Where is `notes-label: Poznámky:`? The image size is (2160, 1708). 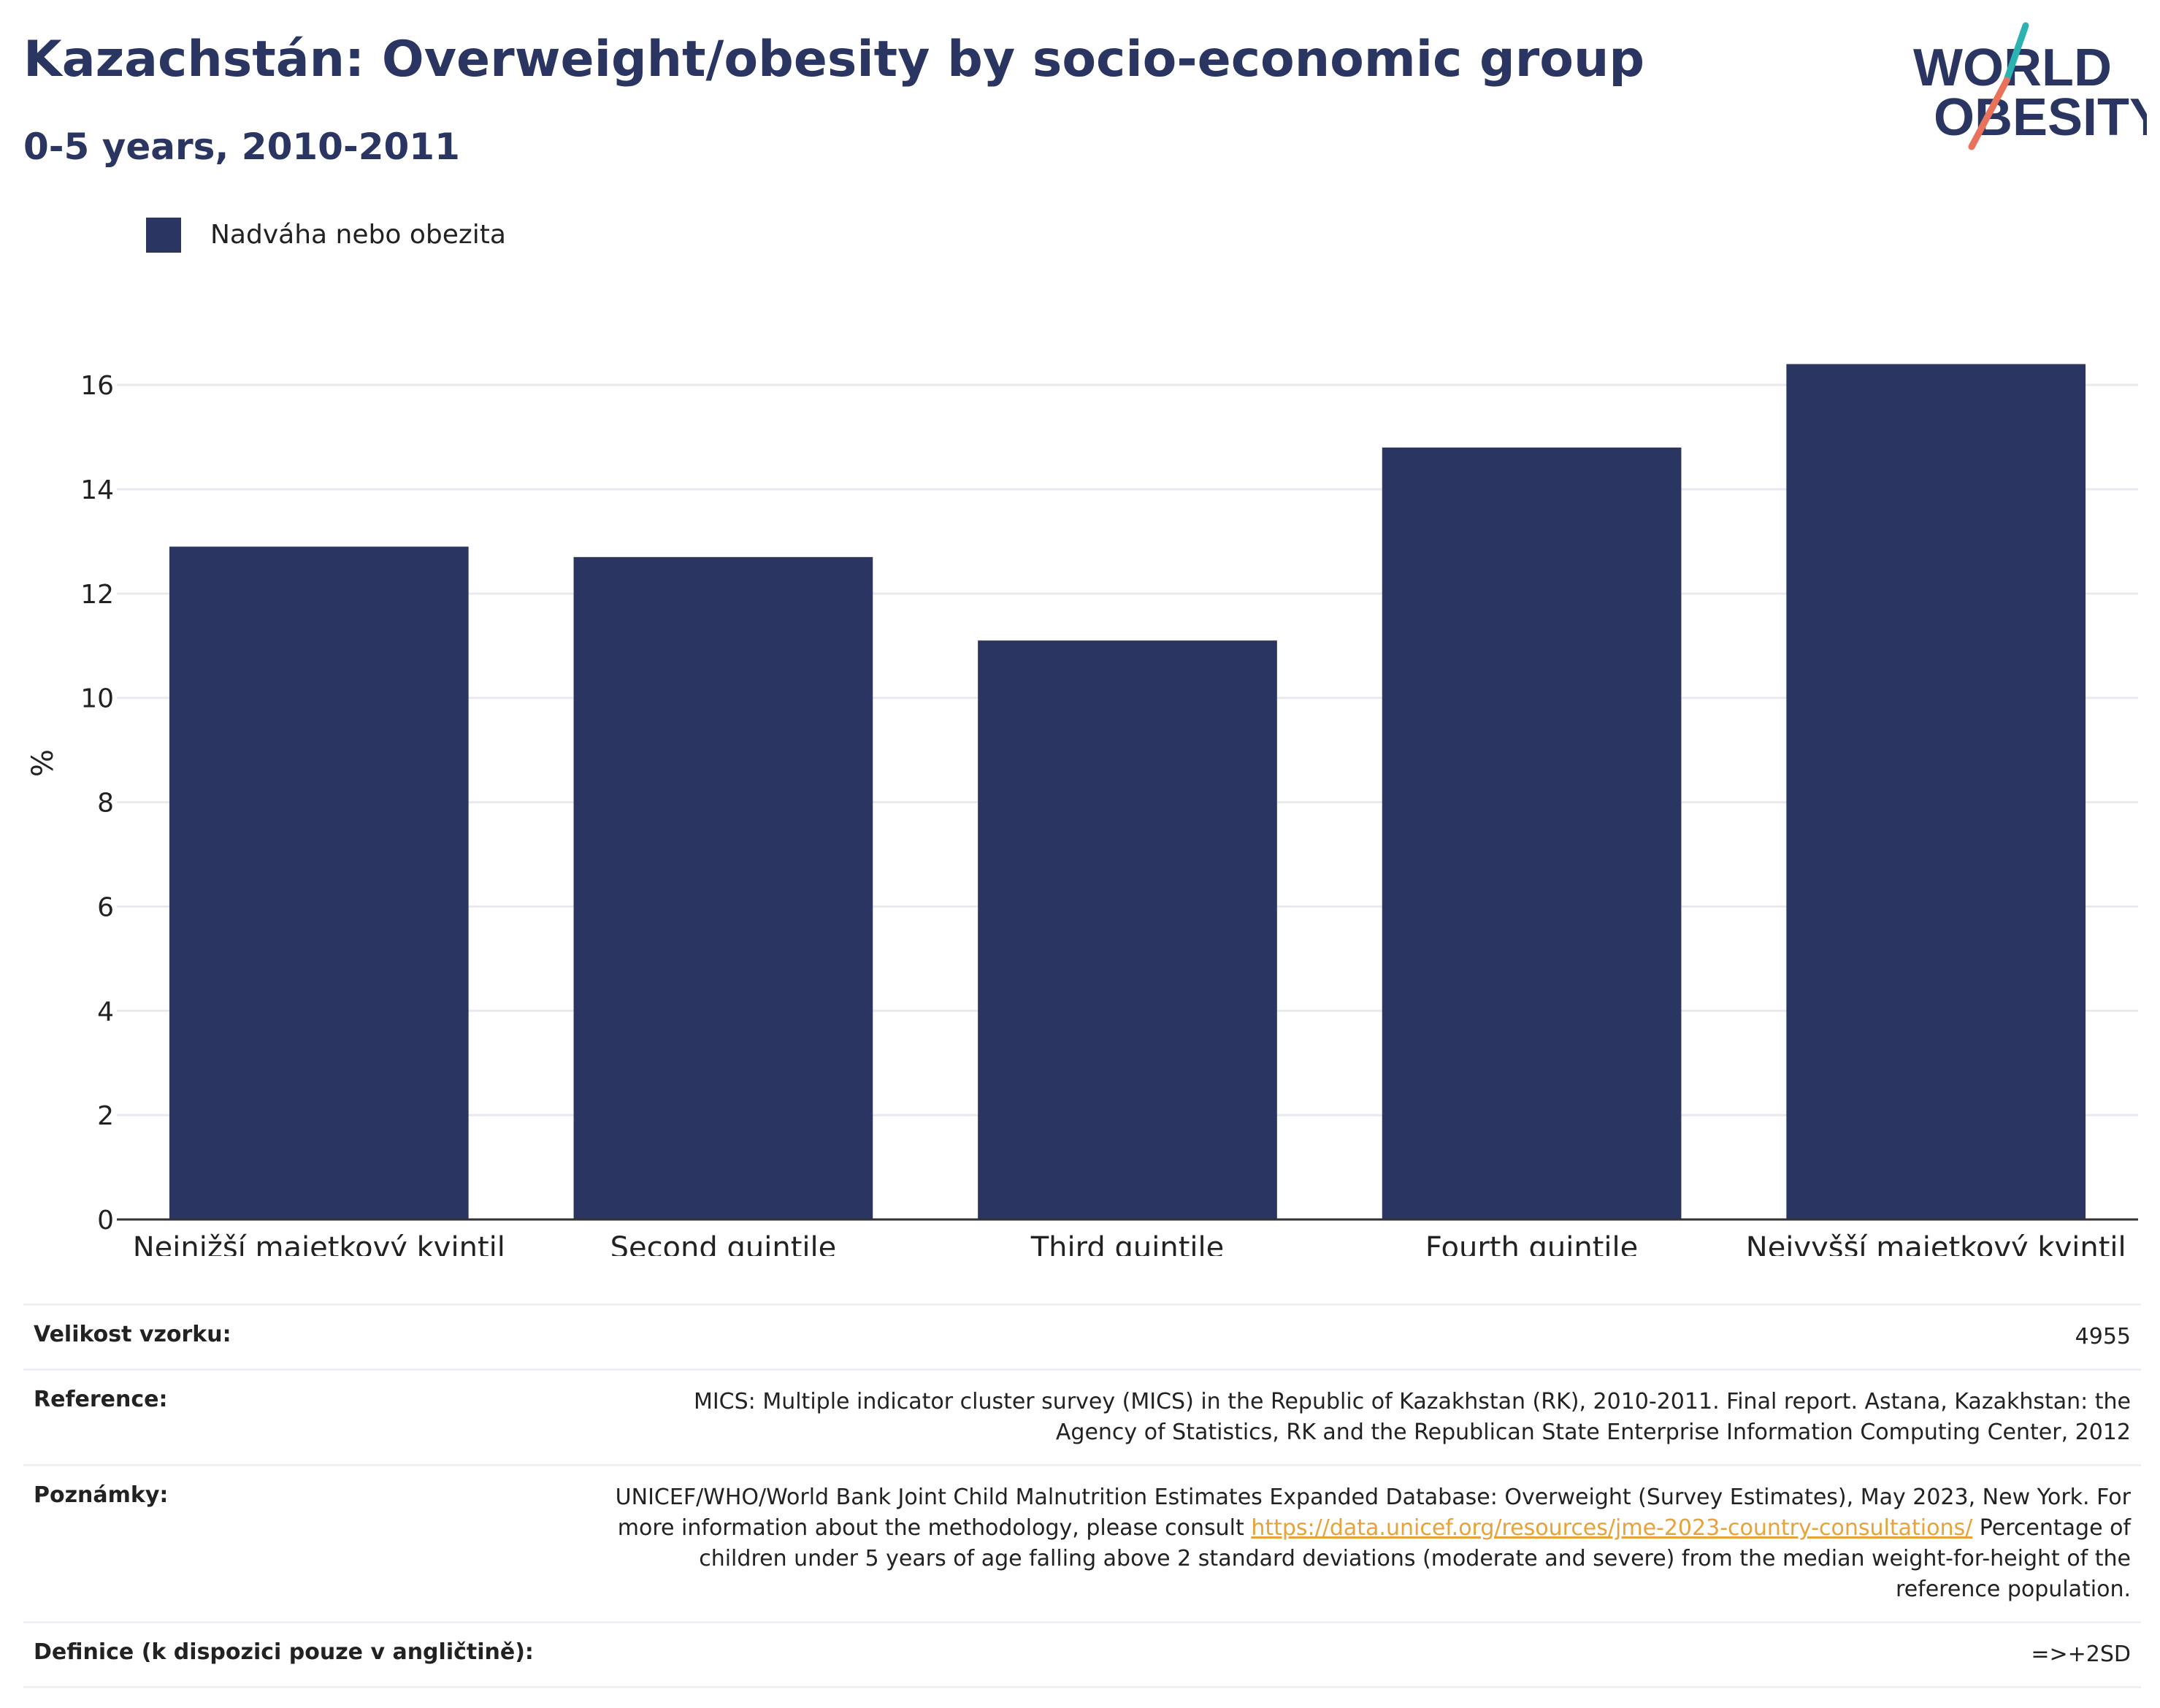 notes-label: Poznámky: is located at coordinates (101, 1495).